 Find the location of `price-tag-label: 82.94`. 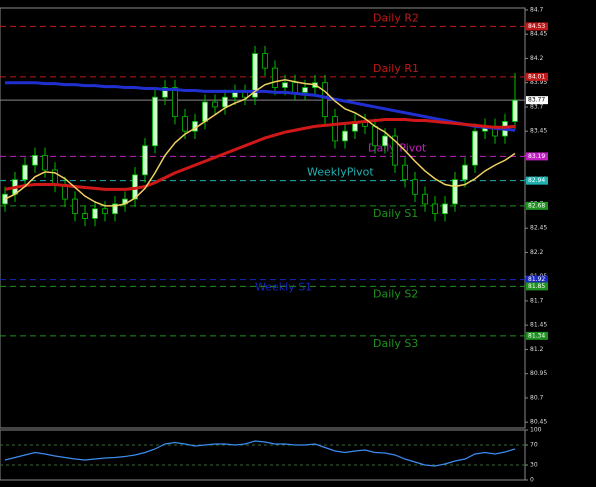

price-tag-label: 82.94 is located at coordinates (536, 180).